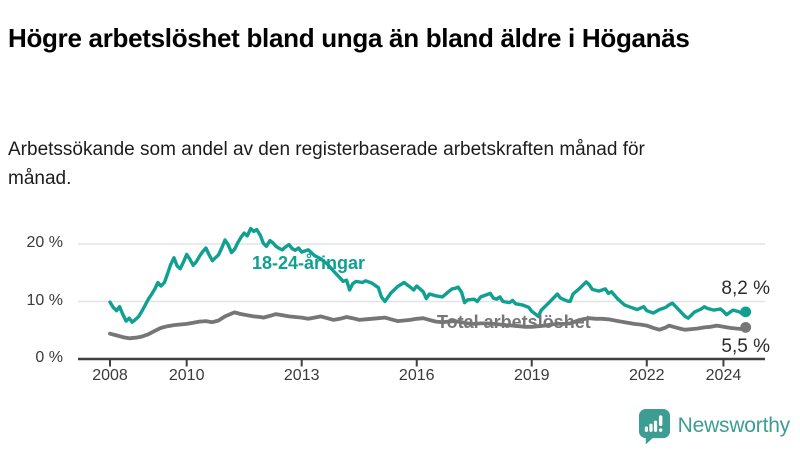  Describe the element at coordinates (734, 425) in the screenshot. I see `brand-name: Newsworthy` at that location.